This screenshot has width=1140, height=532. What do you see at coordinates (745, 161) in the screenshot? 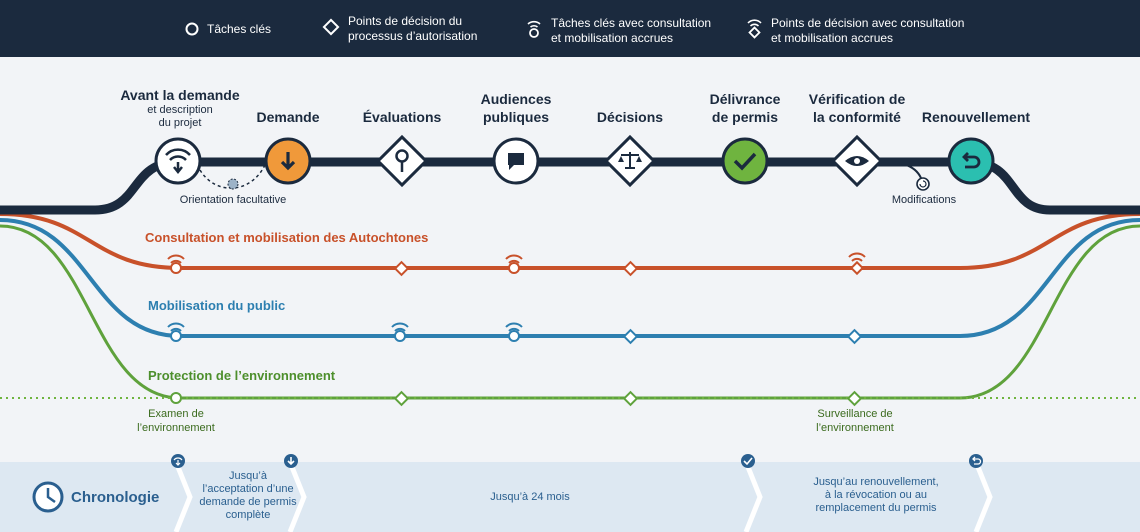
I see `check-icon` at bounding box center [745, 161].